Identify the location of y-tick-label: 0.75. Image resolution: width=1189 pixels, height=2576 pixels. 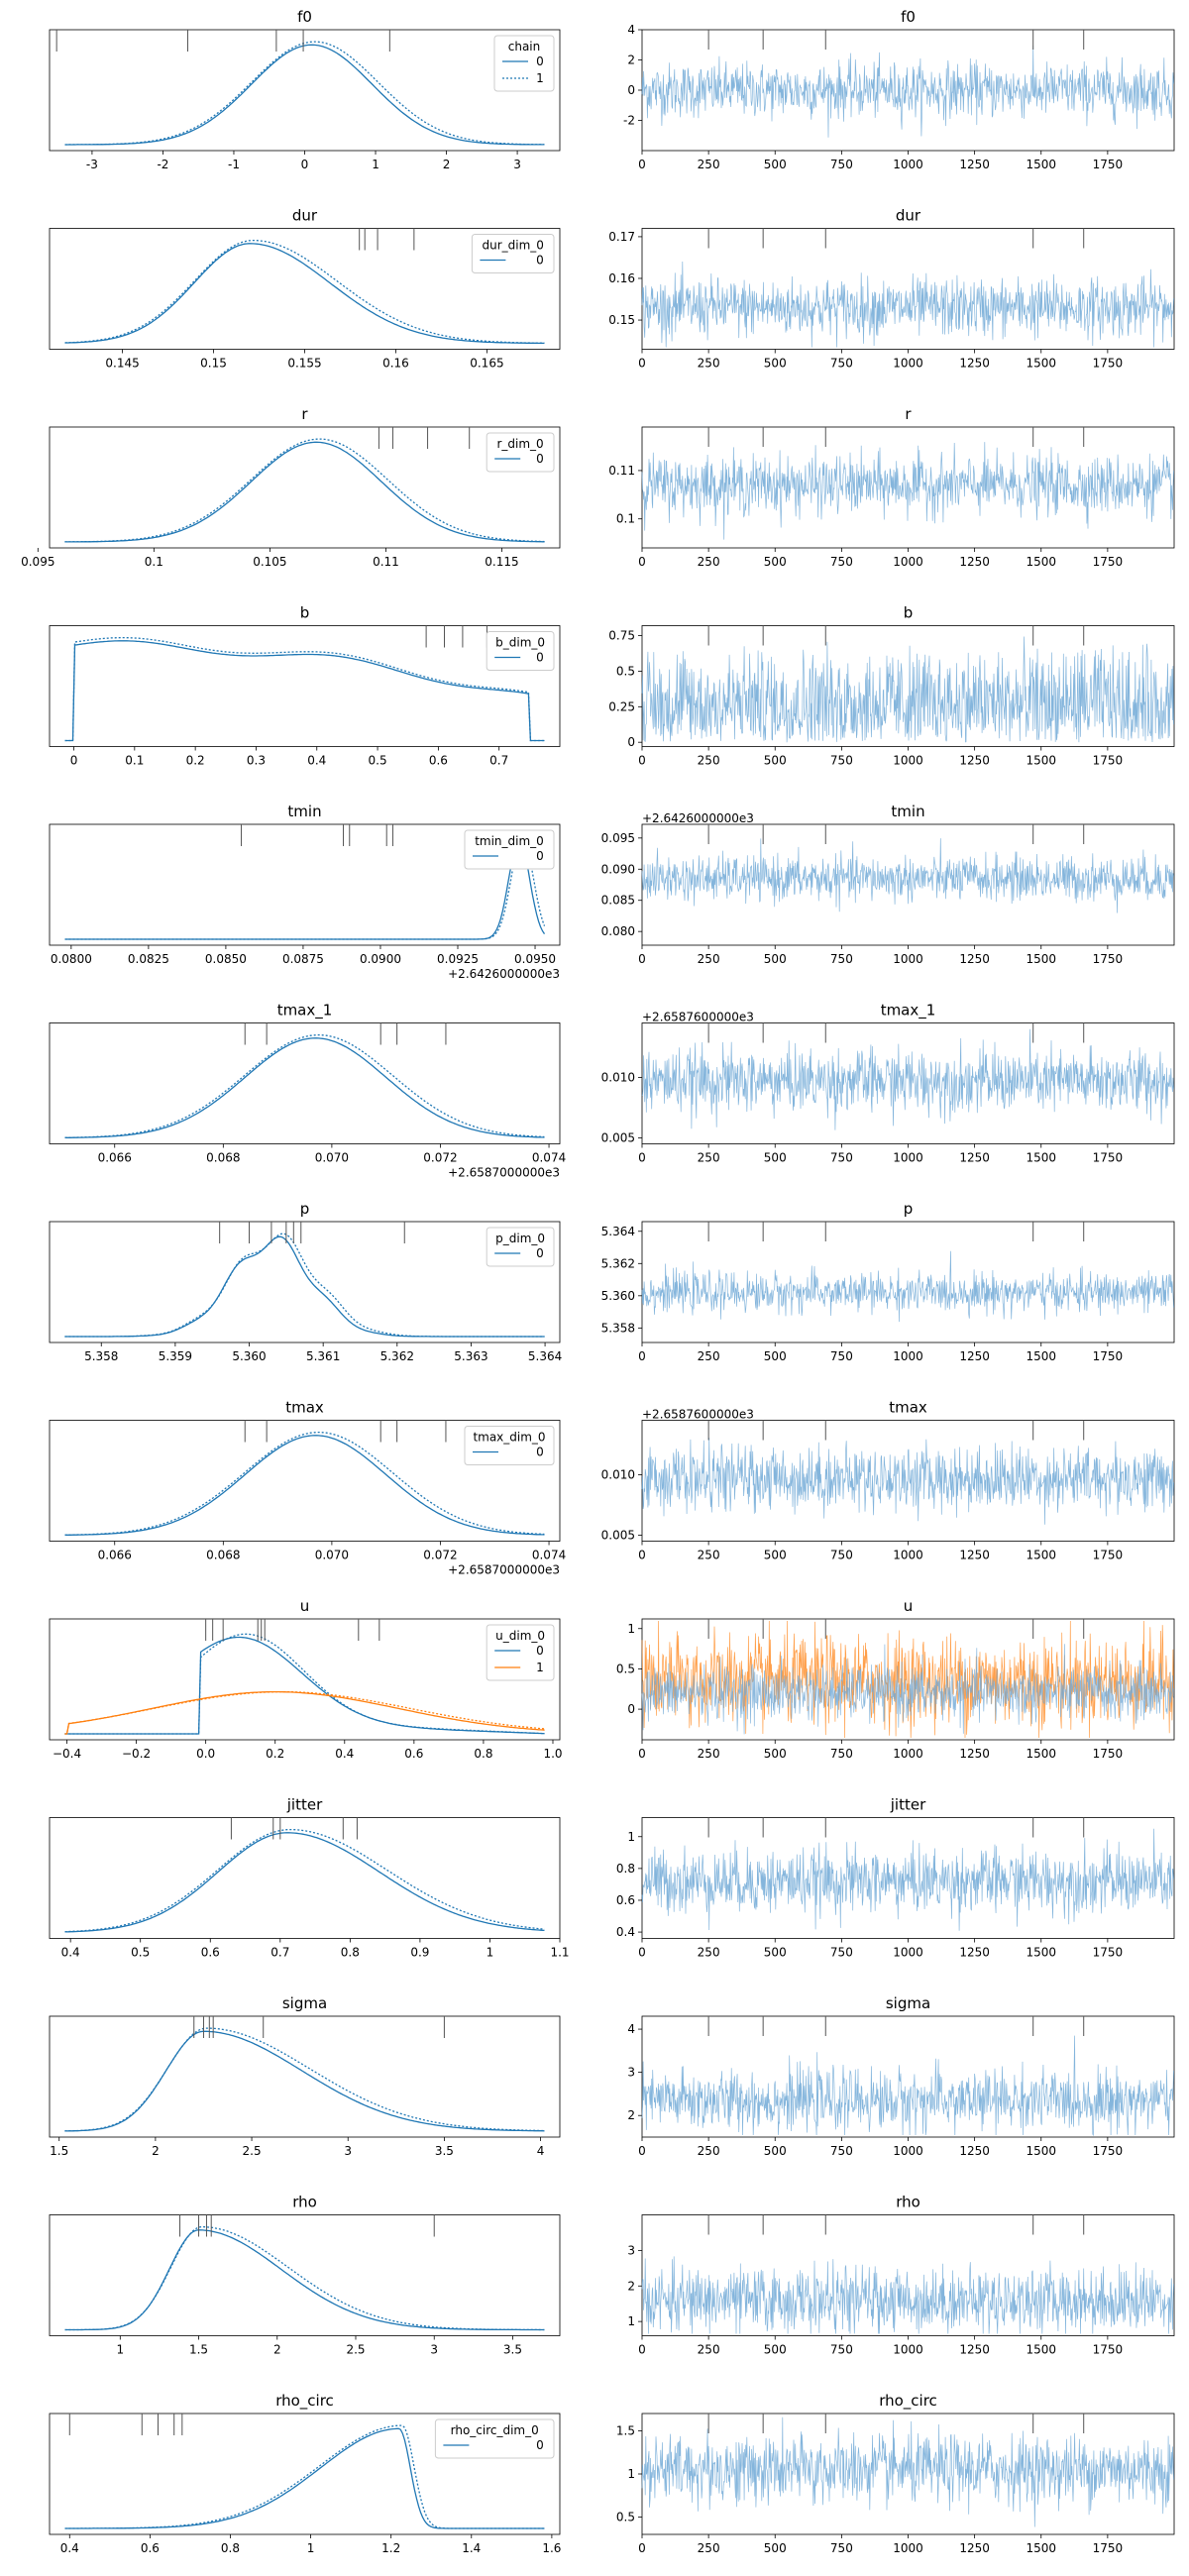
(621, 636).